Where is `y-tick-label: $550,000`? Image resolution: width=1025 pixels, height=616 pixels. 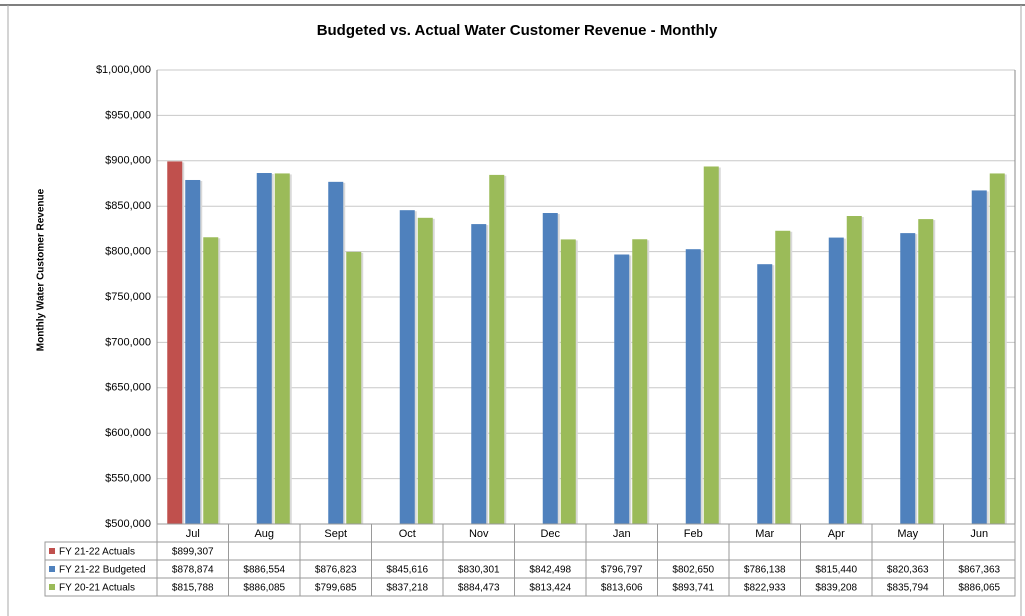
y-tick-label: $550,000 is located at coordinates (128, 479).